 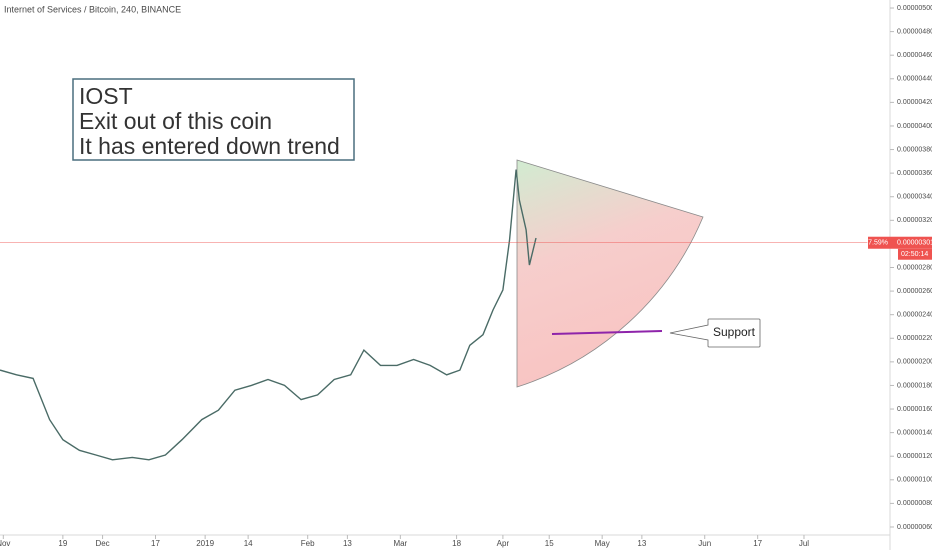 I want to click on support-line, so click(x=607, y=332).